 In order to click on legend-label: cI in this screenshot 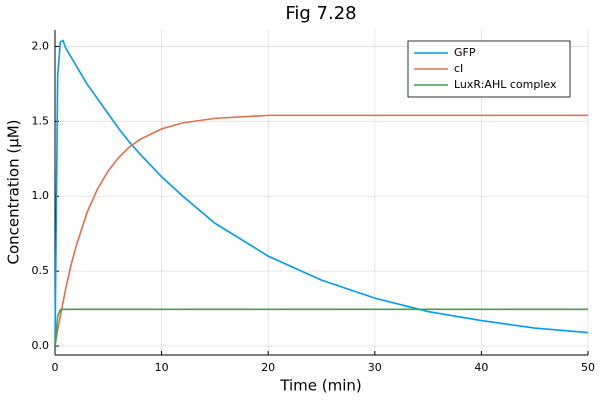, I will do `click(458, 68)`.